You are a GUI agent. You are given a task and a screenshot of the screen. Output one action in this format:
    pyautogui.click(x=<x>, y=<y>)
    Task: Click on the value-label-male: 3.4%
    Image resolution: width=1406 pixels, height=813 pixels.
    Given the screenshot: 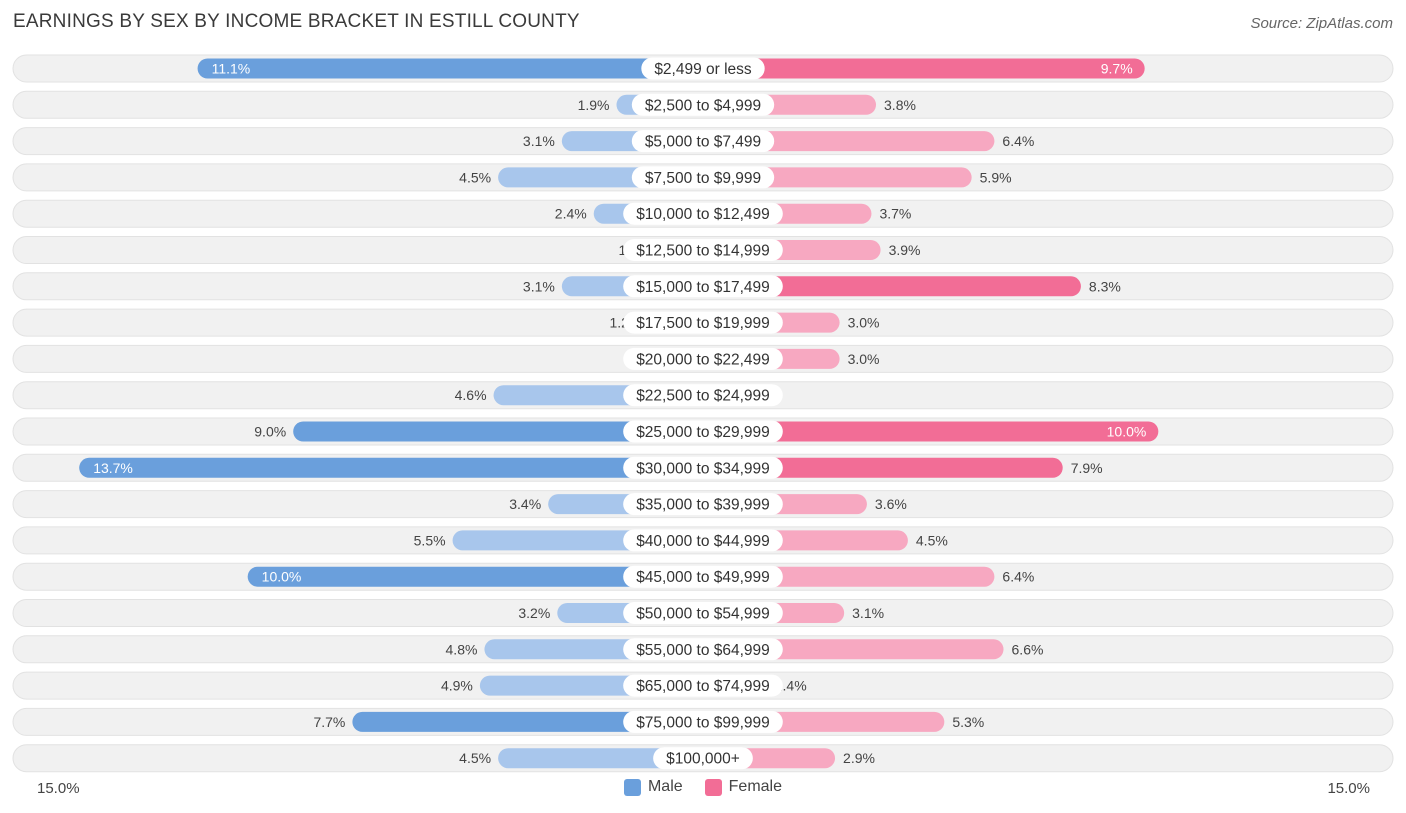 What is the action you would take?
    pyautogui.click(x=525, y=504)
    